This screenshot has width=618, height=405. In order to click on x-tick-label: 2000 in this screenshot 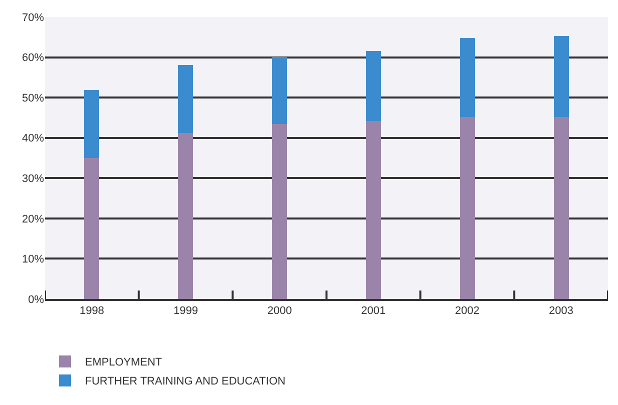, I will do `click(279, 311)`.